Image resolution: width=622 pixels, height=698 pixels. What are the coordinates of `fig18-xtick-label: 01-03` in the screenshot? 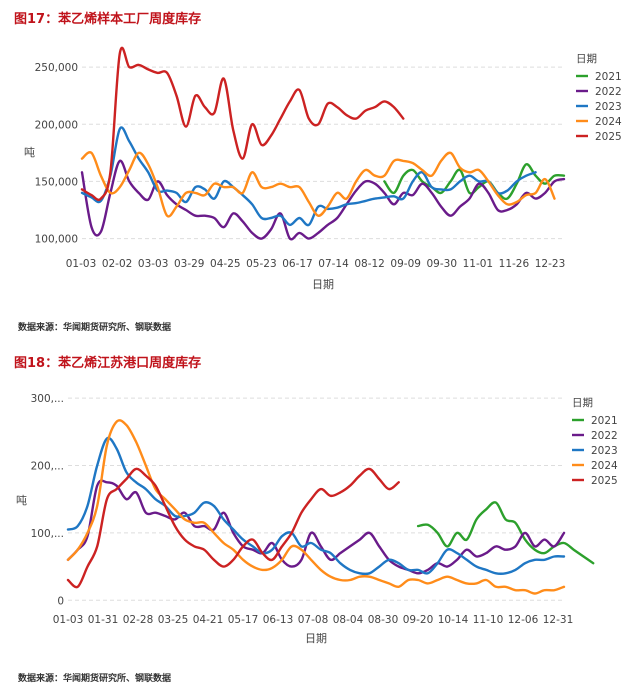 It's located at (68, 620).